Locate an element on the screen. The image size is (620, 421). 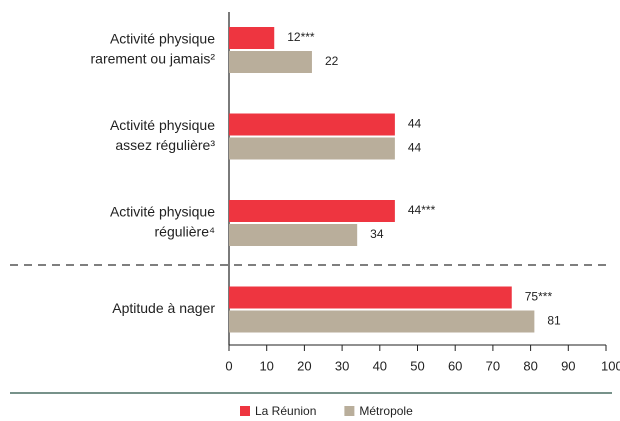
category-label: Aptitude à nager is located at coordinates (163, 308).